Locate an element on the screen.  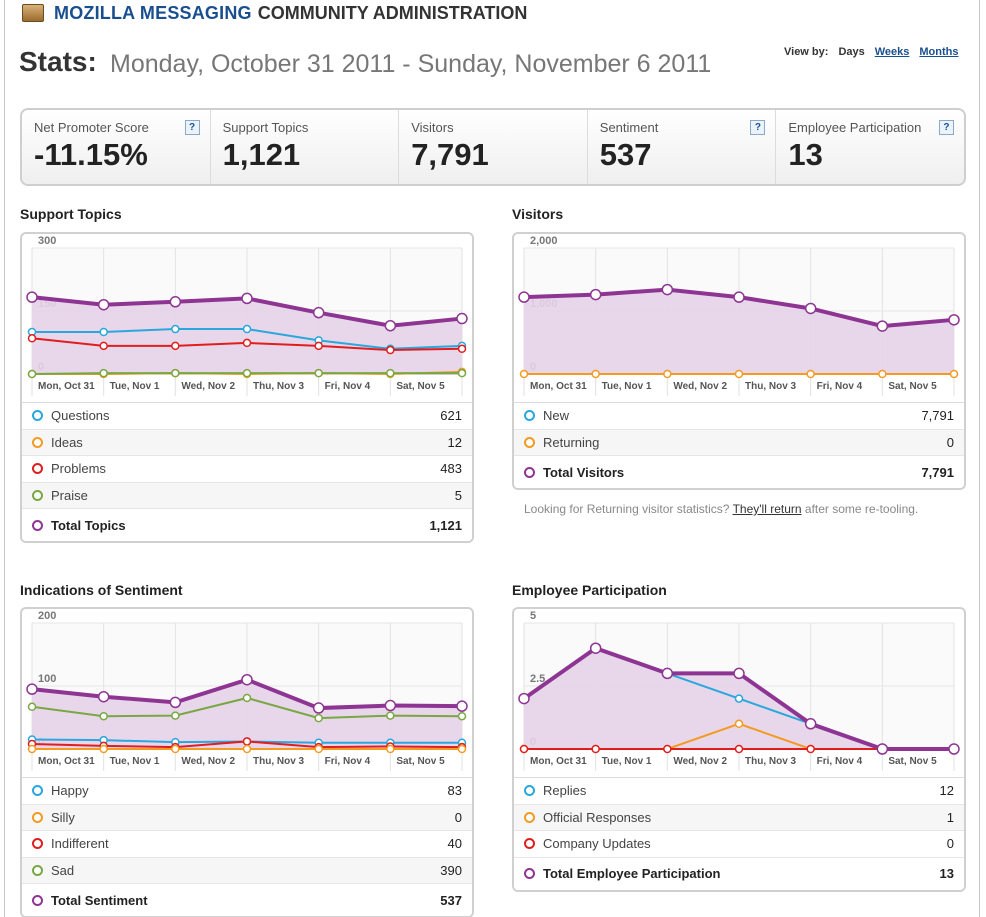
legend-row: New 7,791 is located at coordinates (739, 416).